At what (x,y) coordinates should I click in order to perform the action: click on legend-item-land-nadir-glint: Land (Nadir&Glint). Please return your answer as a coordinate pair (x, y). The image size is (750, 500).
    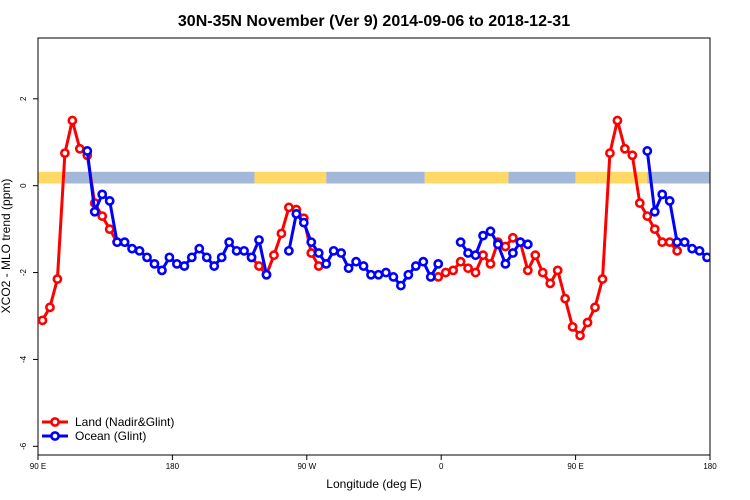
    Looking at the image, I should click on (108, 422).